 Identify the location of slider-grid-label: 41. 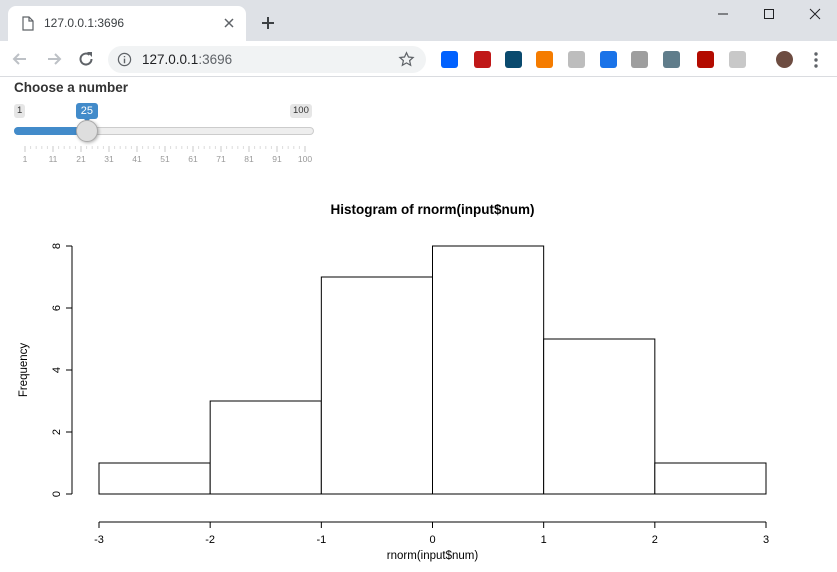
(137, 159).